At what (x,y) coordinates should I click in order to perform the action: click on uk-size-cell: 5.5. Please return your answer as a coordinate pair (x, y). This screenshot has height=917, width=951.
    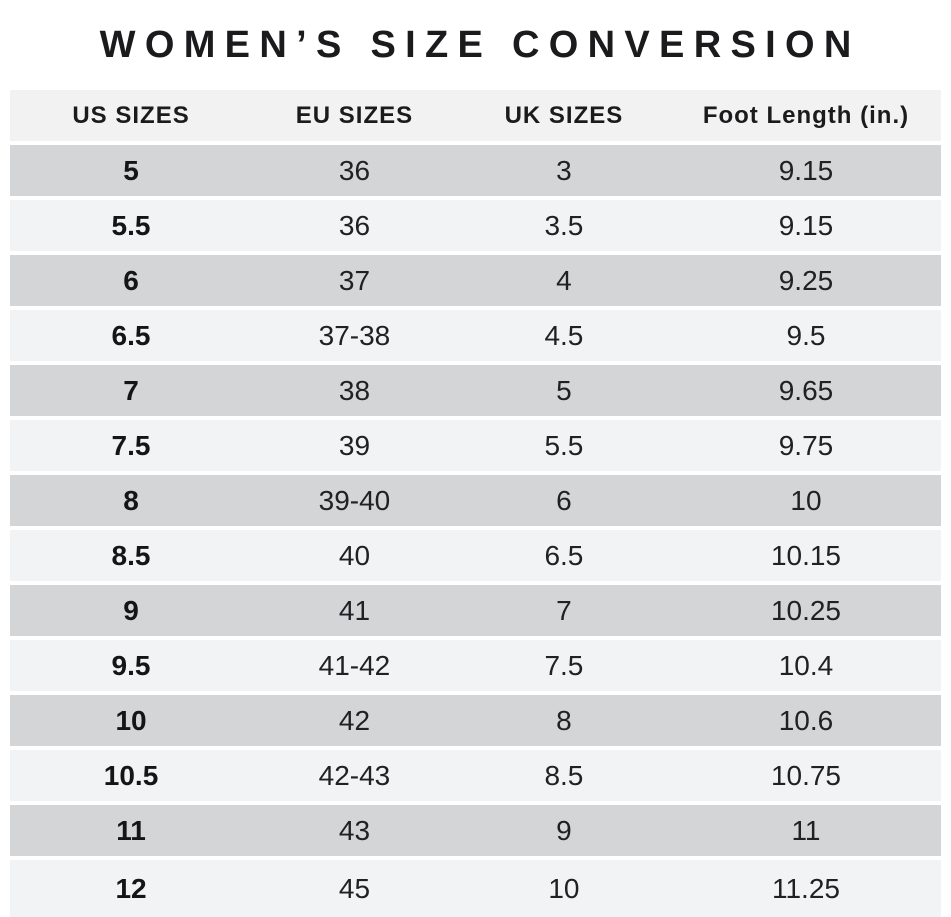
    Looking at the image, I should click on (564, 445).